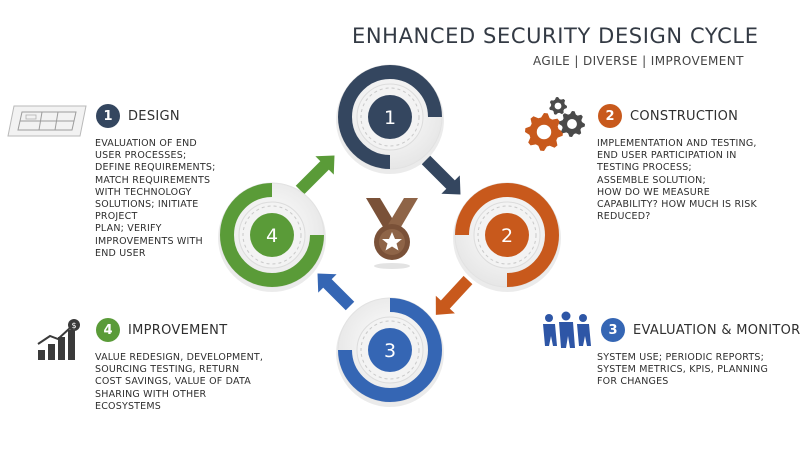 The image size is (800, 450). I want to click on design-description-line: USER PROCESSES;, so click(141, 156).